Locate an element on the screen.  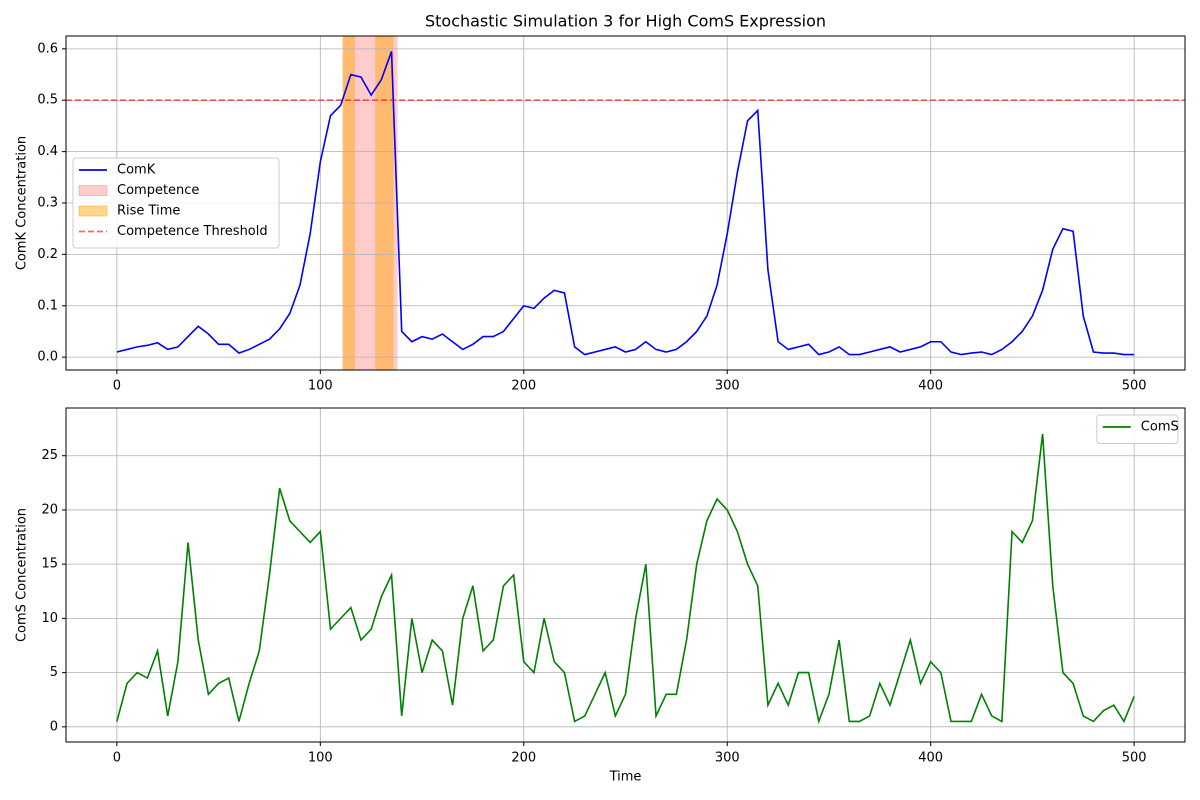
y-tick-label: 20 is located at coordinates (49, 509).